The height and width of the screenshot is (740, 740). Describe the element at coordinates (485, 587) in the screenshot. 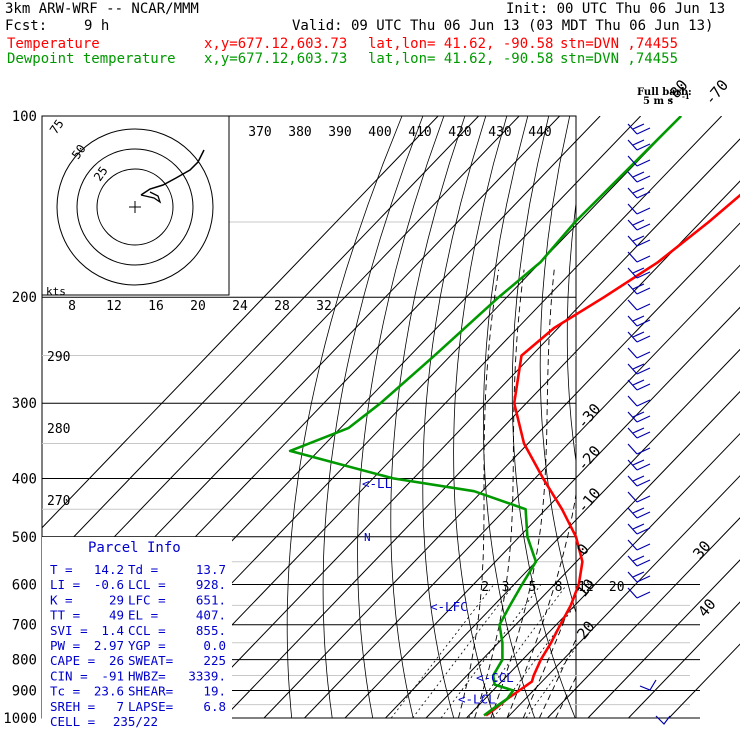

I see `mixing-ratio-label: 2` at that location.